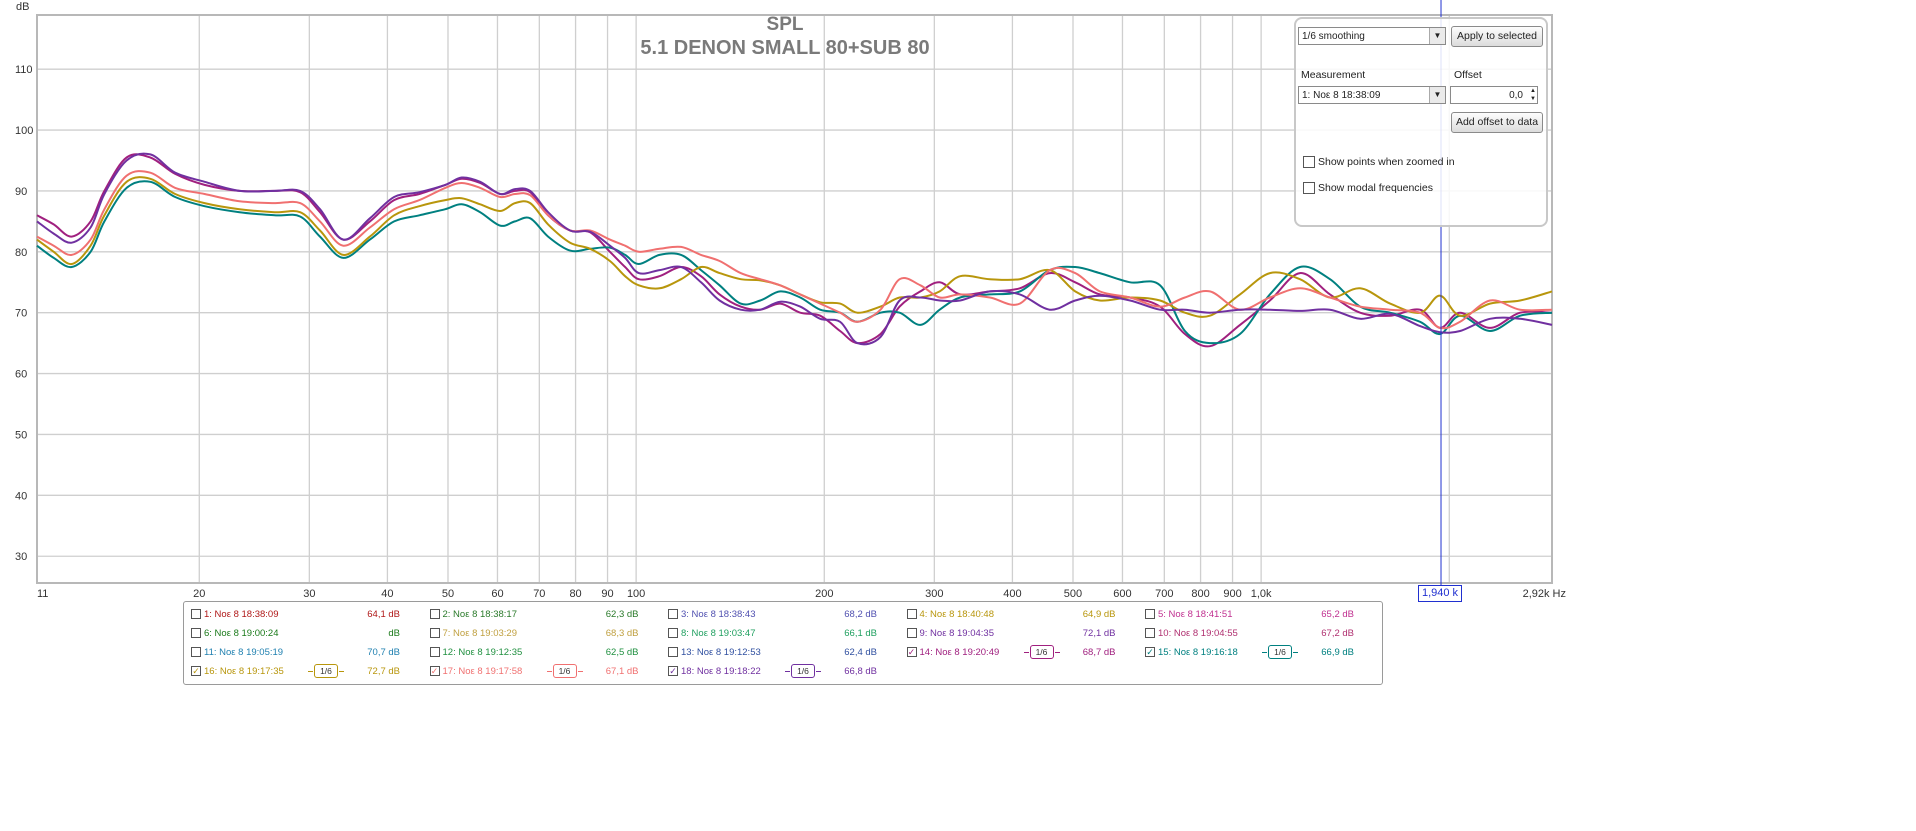 The image size is (1916, 831). What do you see at coordinates (1337, 652) in the screenshot?
I see `legend-value: 66,9 dB` at bounding box center [1337, 652].